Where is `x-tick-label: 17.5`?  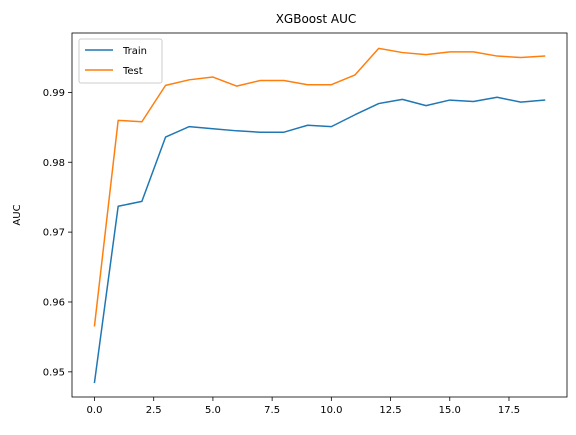 x-tick-label: 17.5 is located at coordinates (509, 410).